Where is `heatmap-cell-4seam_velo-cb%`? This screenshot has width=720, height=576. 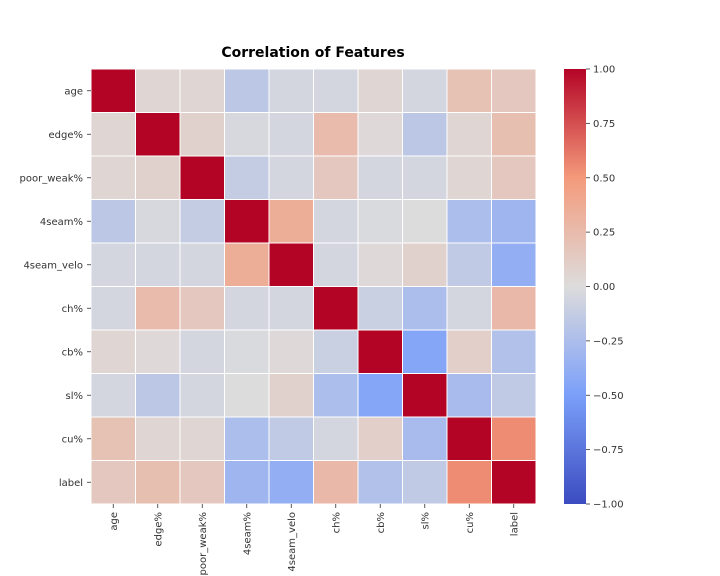
heatmap-cell-4seam_velo-cb% is located at coordinates (380, 264).